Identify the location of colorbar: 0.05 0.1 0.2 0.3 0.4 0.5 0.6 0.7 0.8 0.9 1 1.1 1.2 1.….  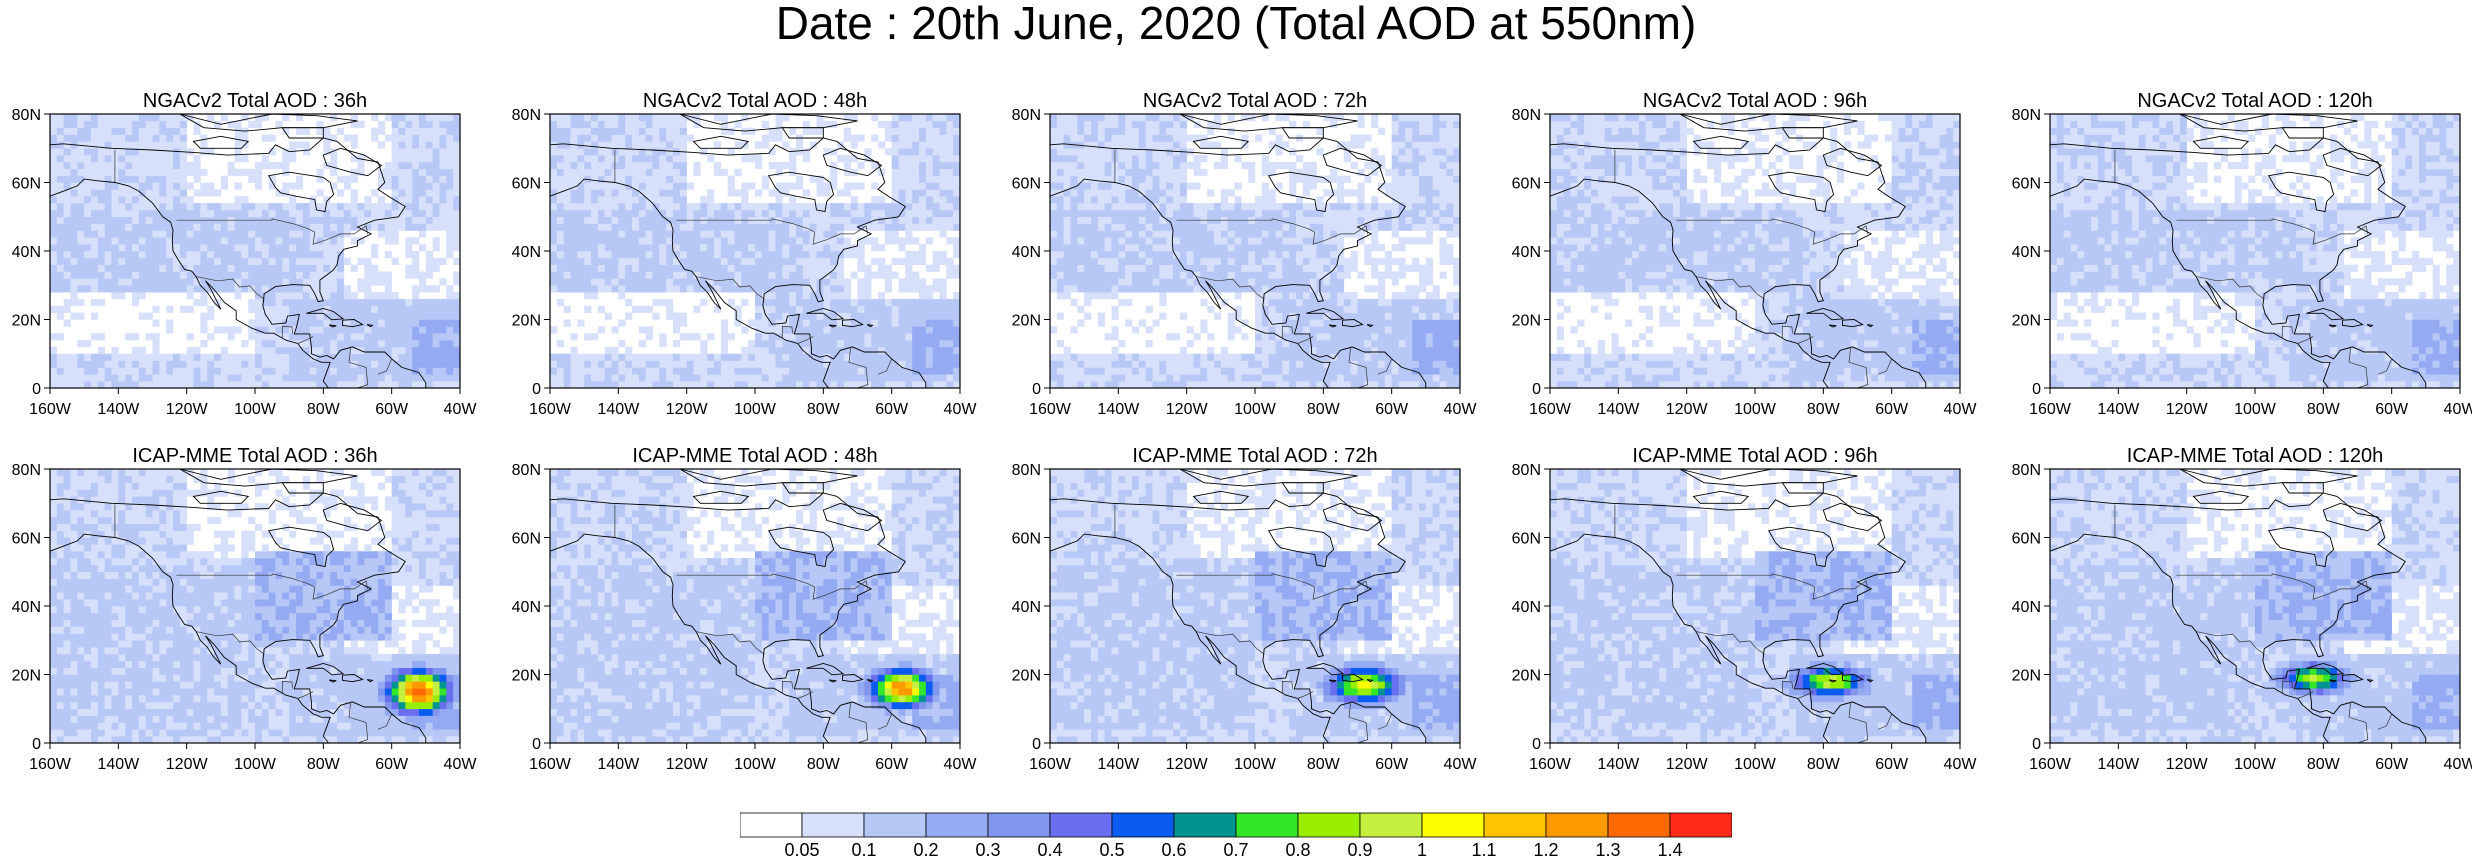
(1236, 835).